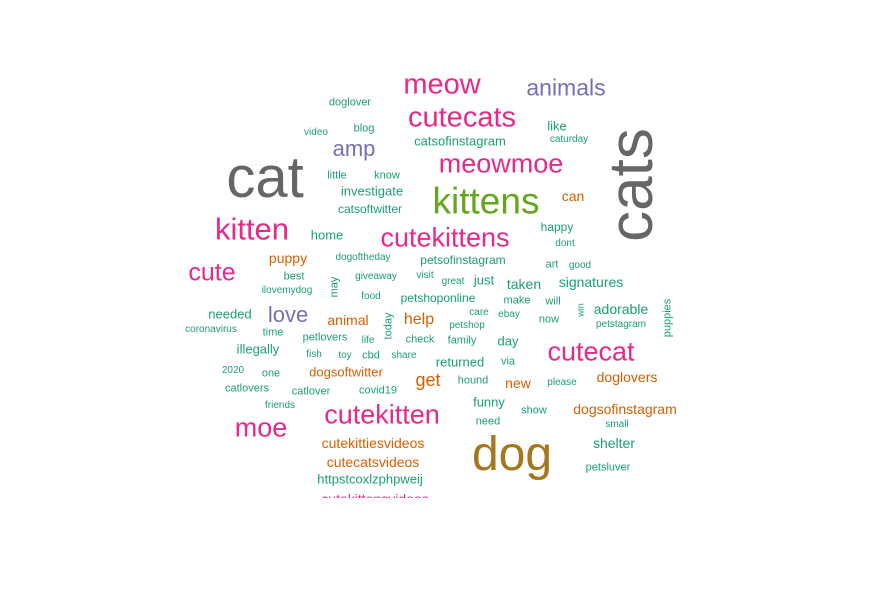 The height and width of the screenshot is (596, 878). I want to click on word-signatures: signatures, so click(591, 282).